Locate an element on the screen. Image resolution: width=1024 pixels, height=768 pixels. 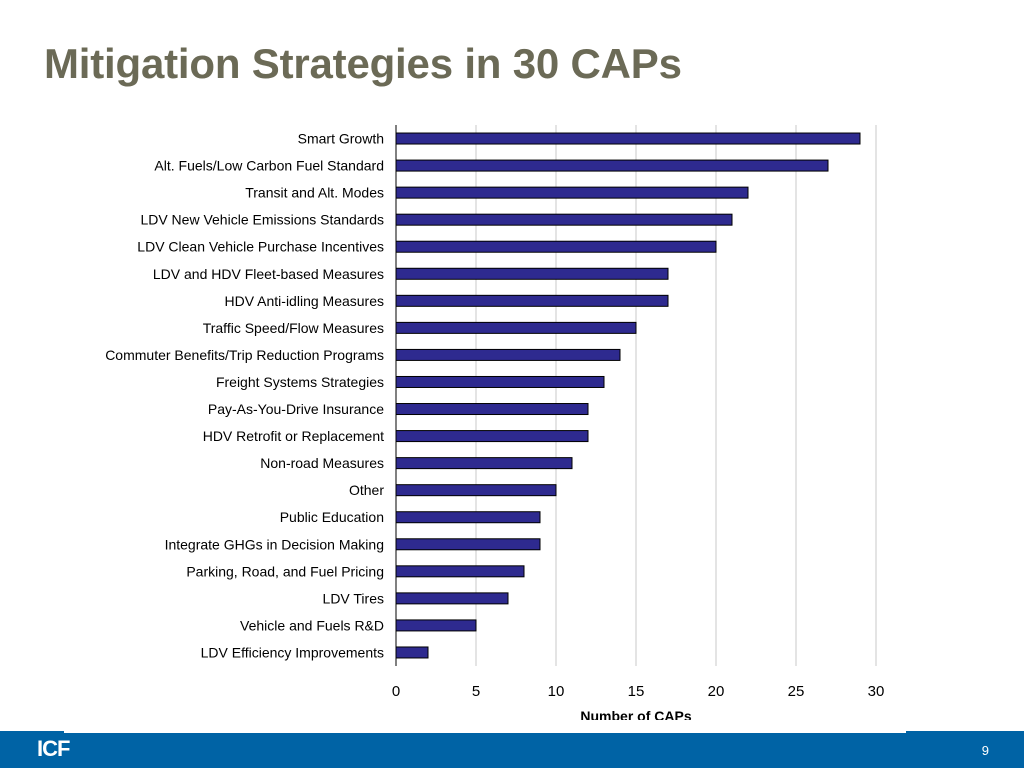
category-label: Pay-As-You-Drive Insurance is located at coordinates (296, 409).